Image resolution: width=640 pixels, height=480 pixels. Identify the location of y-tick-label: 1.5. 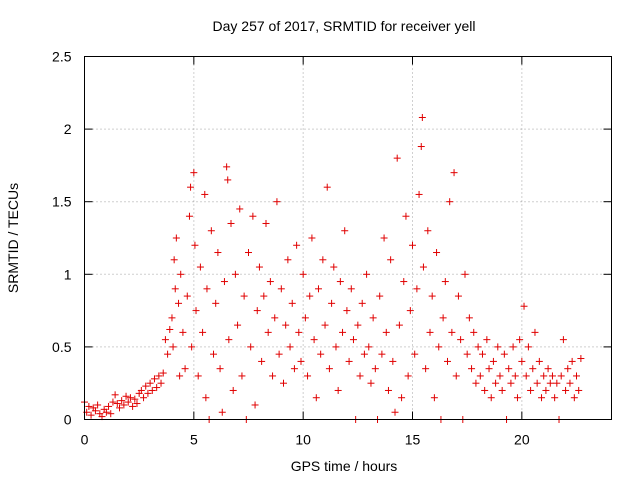
(62, 202).